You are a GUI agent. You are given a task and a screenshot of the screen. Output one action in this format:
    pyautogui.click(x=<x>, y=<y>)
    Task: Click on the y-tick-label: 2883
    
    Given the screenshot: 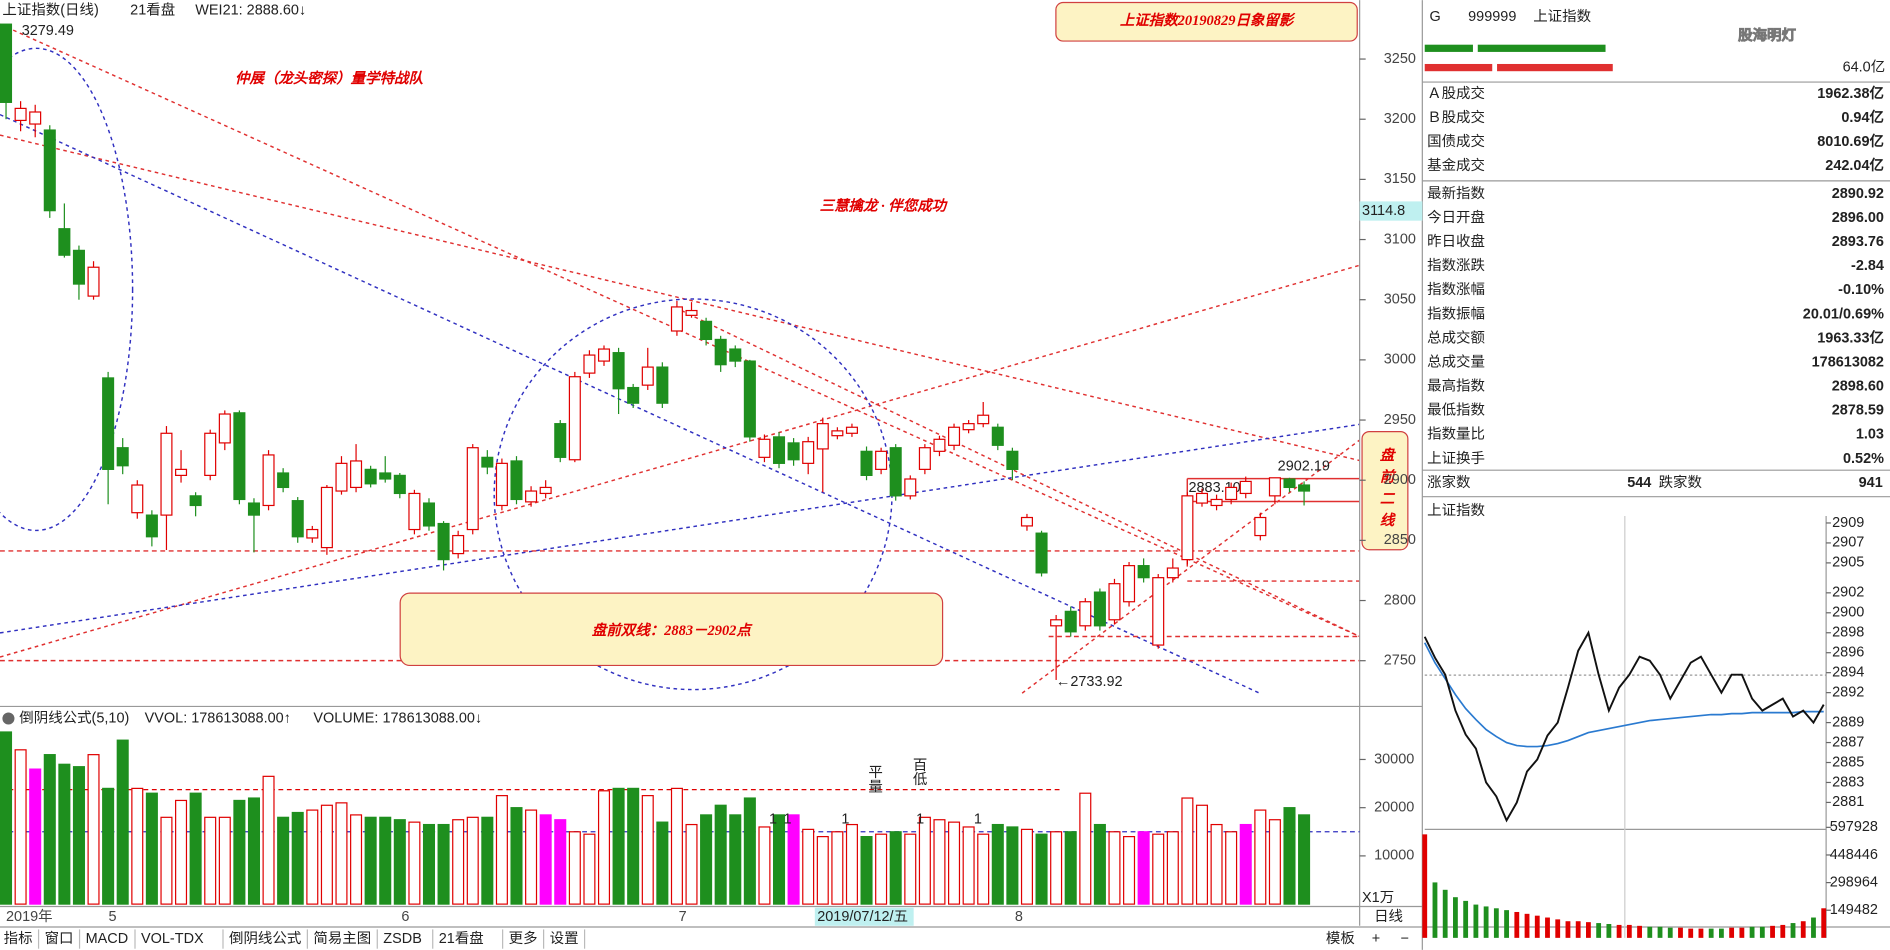 What is the action you would take?
    pyautogui.click(x=1848, y=782)
    